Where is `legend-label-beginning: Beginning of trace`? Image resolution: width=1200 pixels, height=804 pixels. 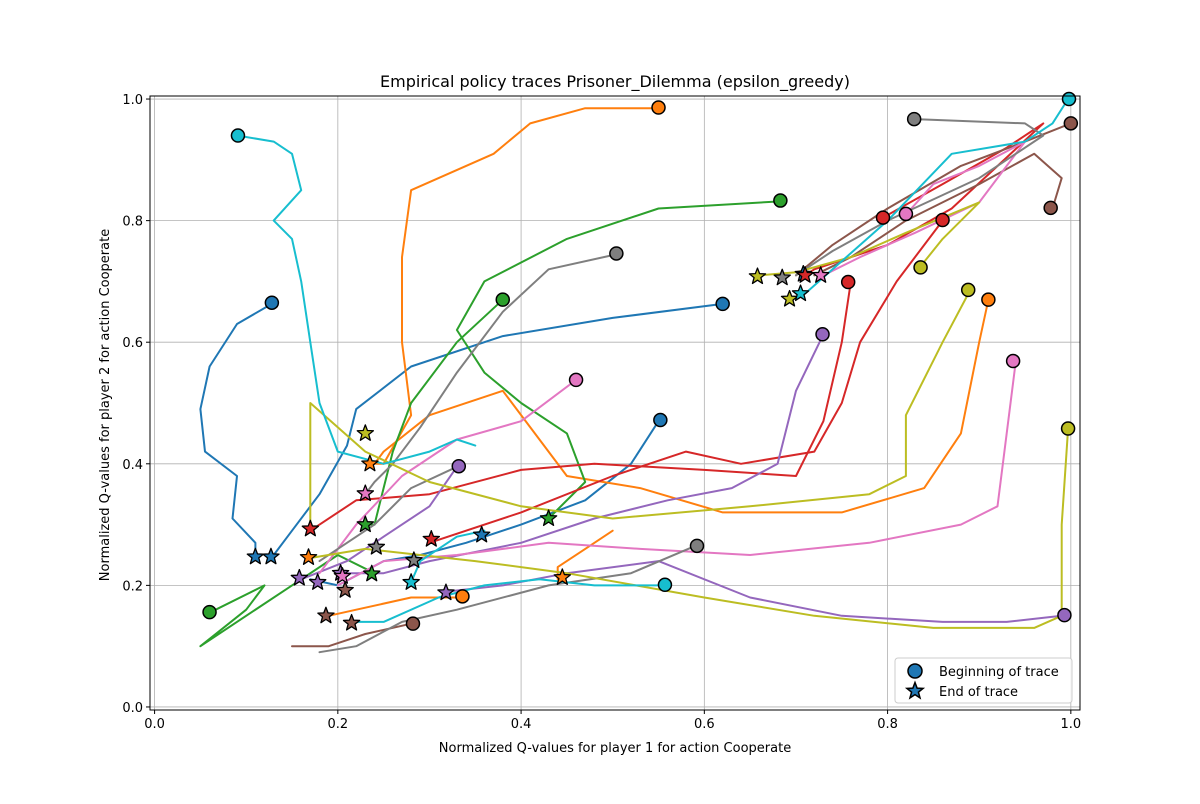
legend-label-beginning: Beginning of trace is located at coordinates (999, 672).